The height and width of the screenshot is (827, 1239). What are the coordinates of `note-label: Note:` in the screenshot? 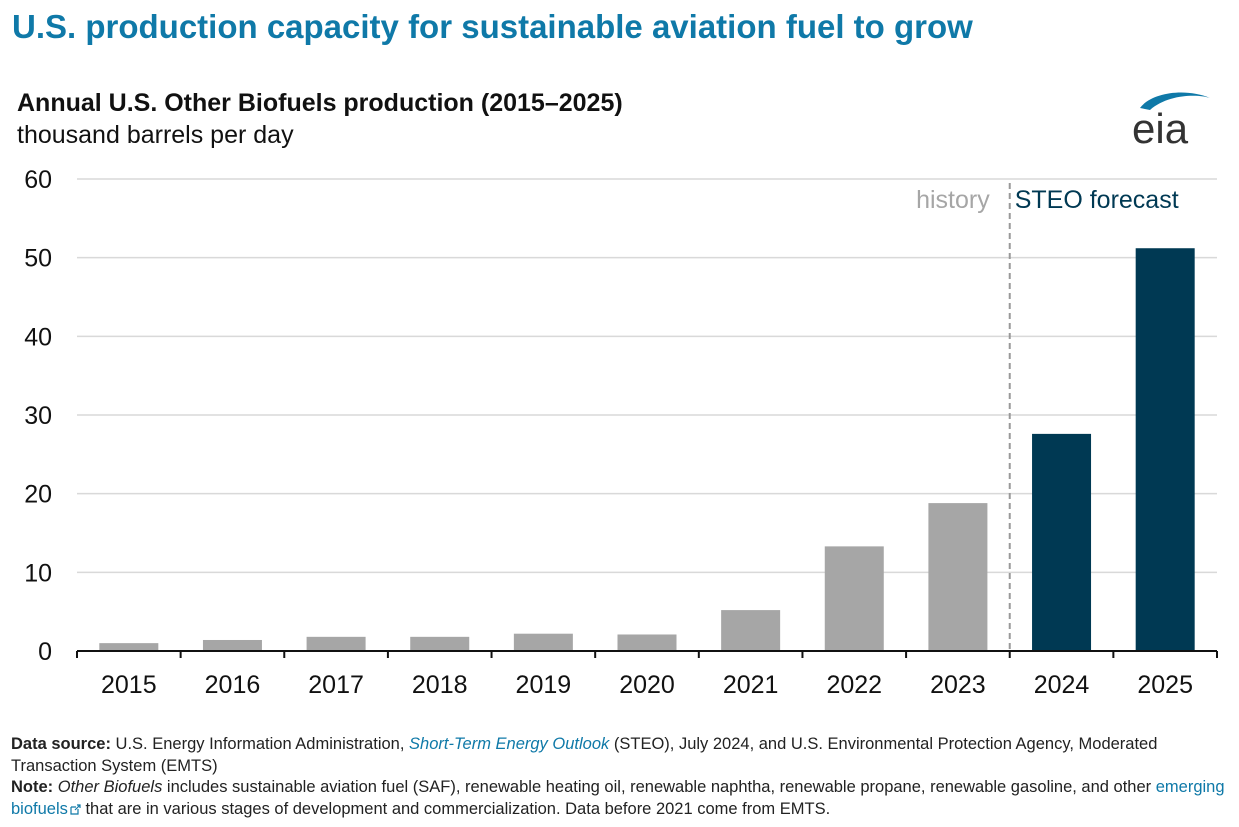 It's located at (32, 787).